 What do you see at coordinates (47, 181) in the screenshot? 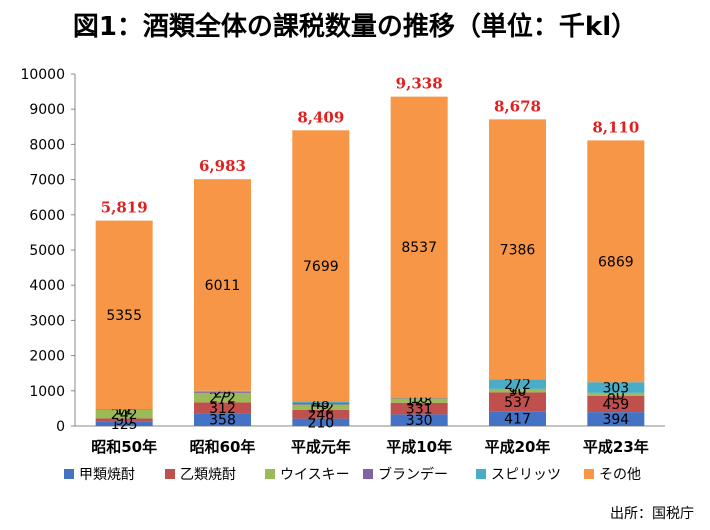
I see `y-tick-label: 7000` at bounding box center [47, 181].